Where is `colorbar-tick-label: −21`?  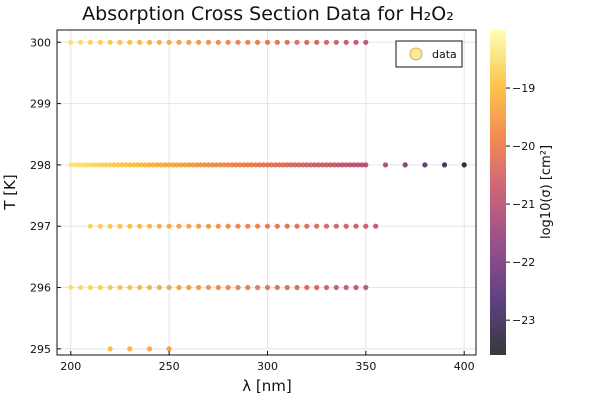
colorbar-tick-label: −21 is located at coordinates (523, 204).